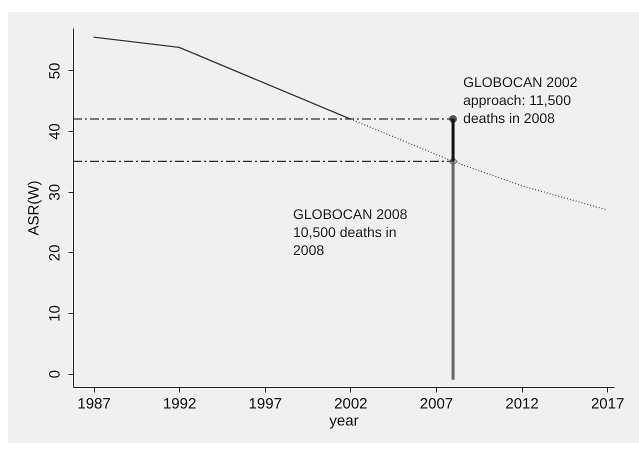  Describe the element at coordinates (55, 313) in the screenshot. I see `y-tick-label: 10` at that location.